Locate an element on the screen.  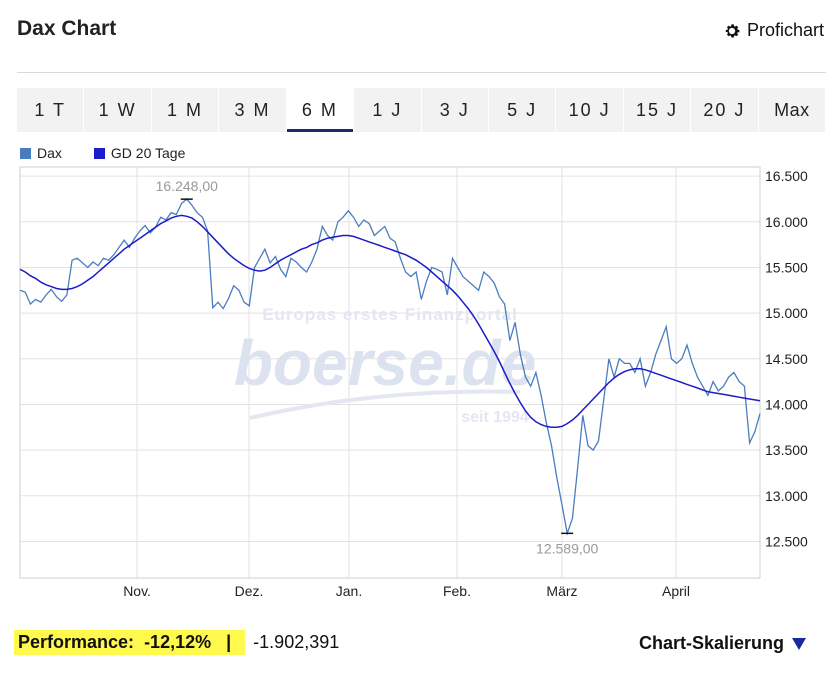
x-tick-label: Feb. is located at coordinates (457, 591).